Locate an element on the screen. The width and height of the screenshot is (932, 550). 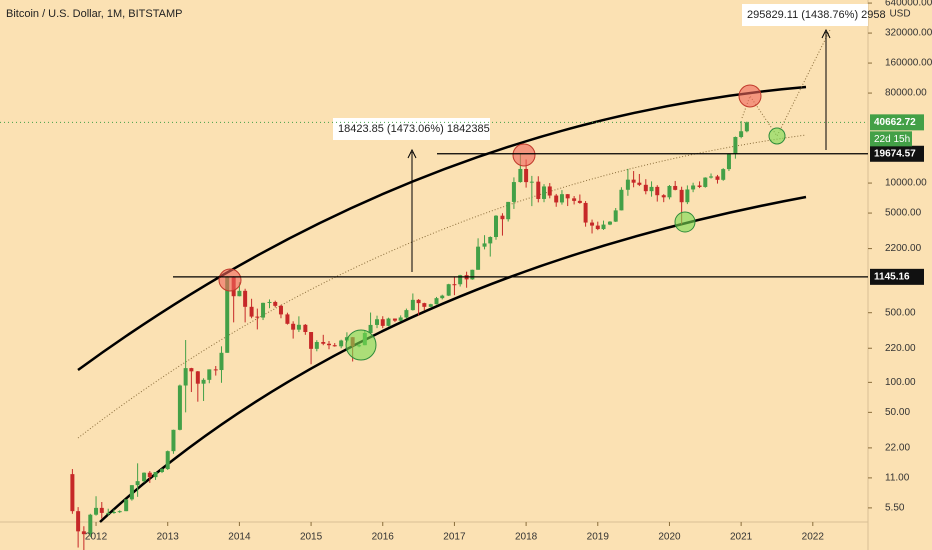
x-tick-label: 2022 is located at coordinates (813, 537).